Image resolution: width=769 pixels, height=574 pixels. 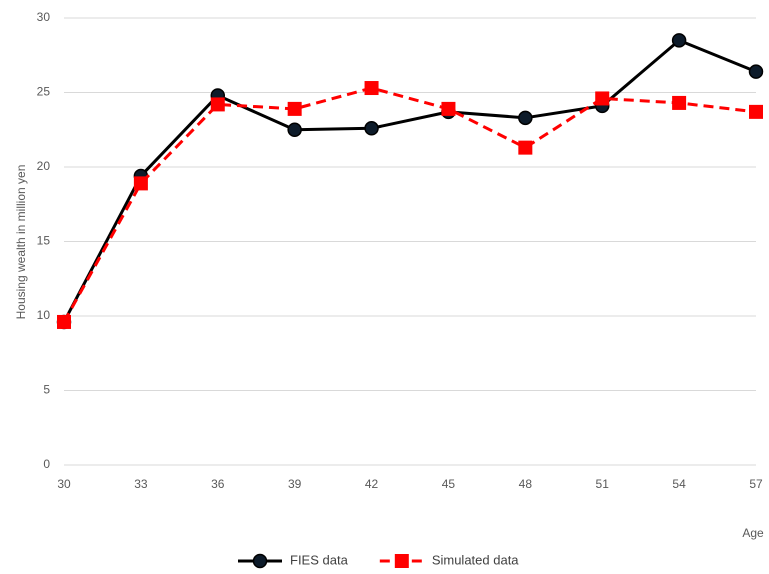 I want to click on x-tick-label: 36, so click(x=218, y=484).